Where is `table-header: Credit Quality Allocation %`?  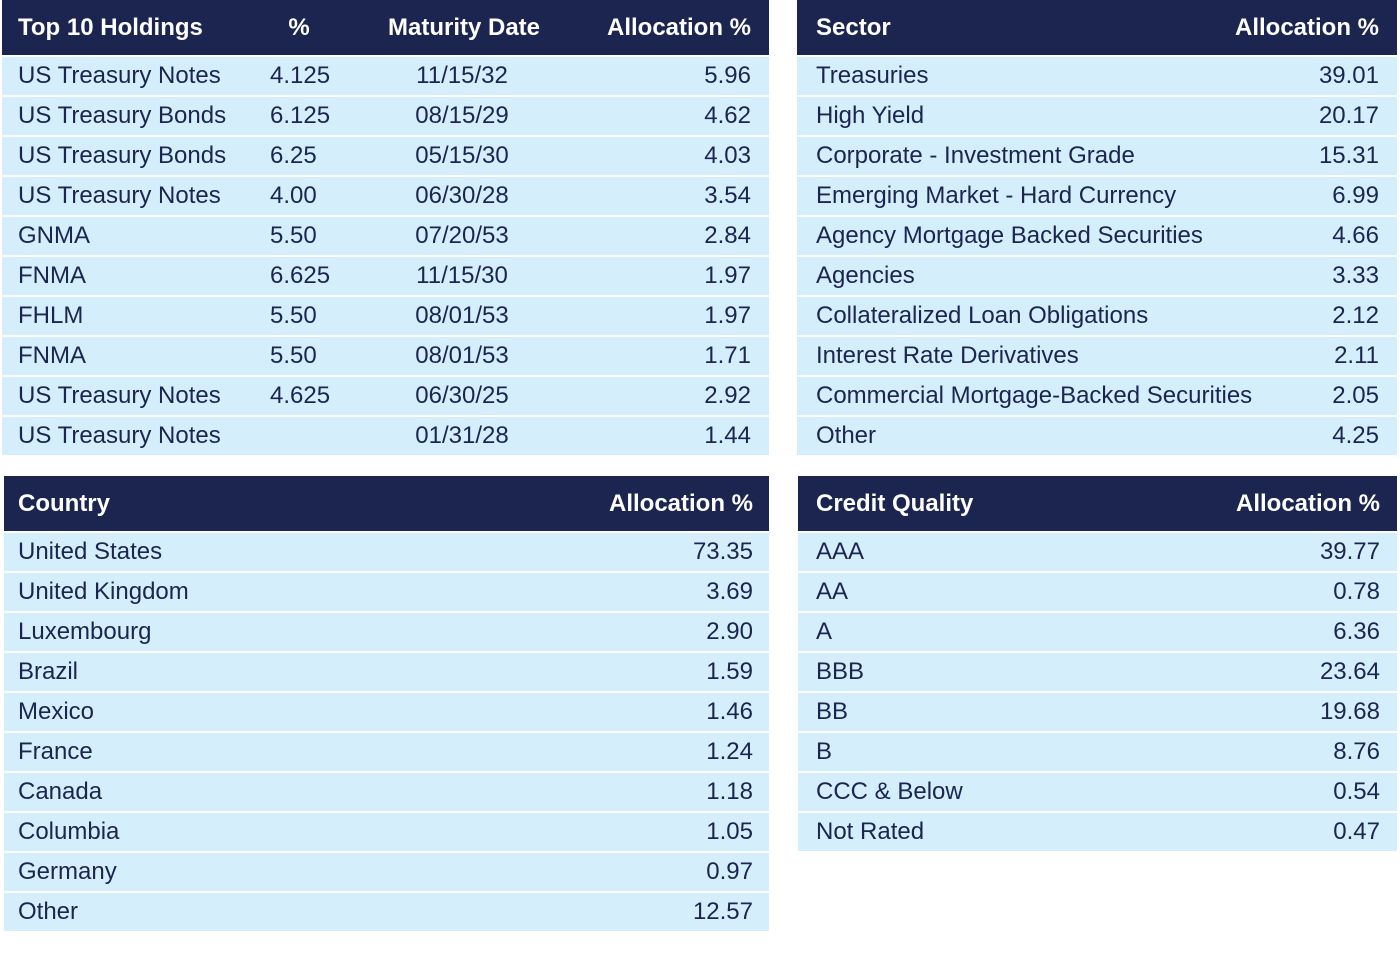
table-header: Credit Quality Allocation % is located at coordinates (1097, 503).